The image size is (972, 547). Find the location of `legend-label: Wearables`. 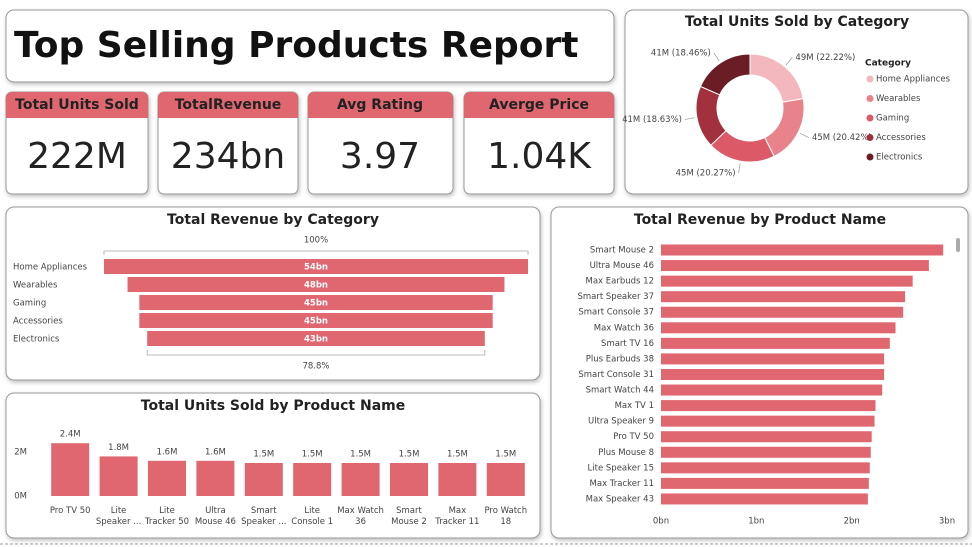

legend-label: Wearables is located at coordinates (898, 99).